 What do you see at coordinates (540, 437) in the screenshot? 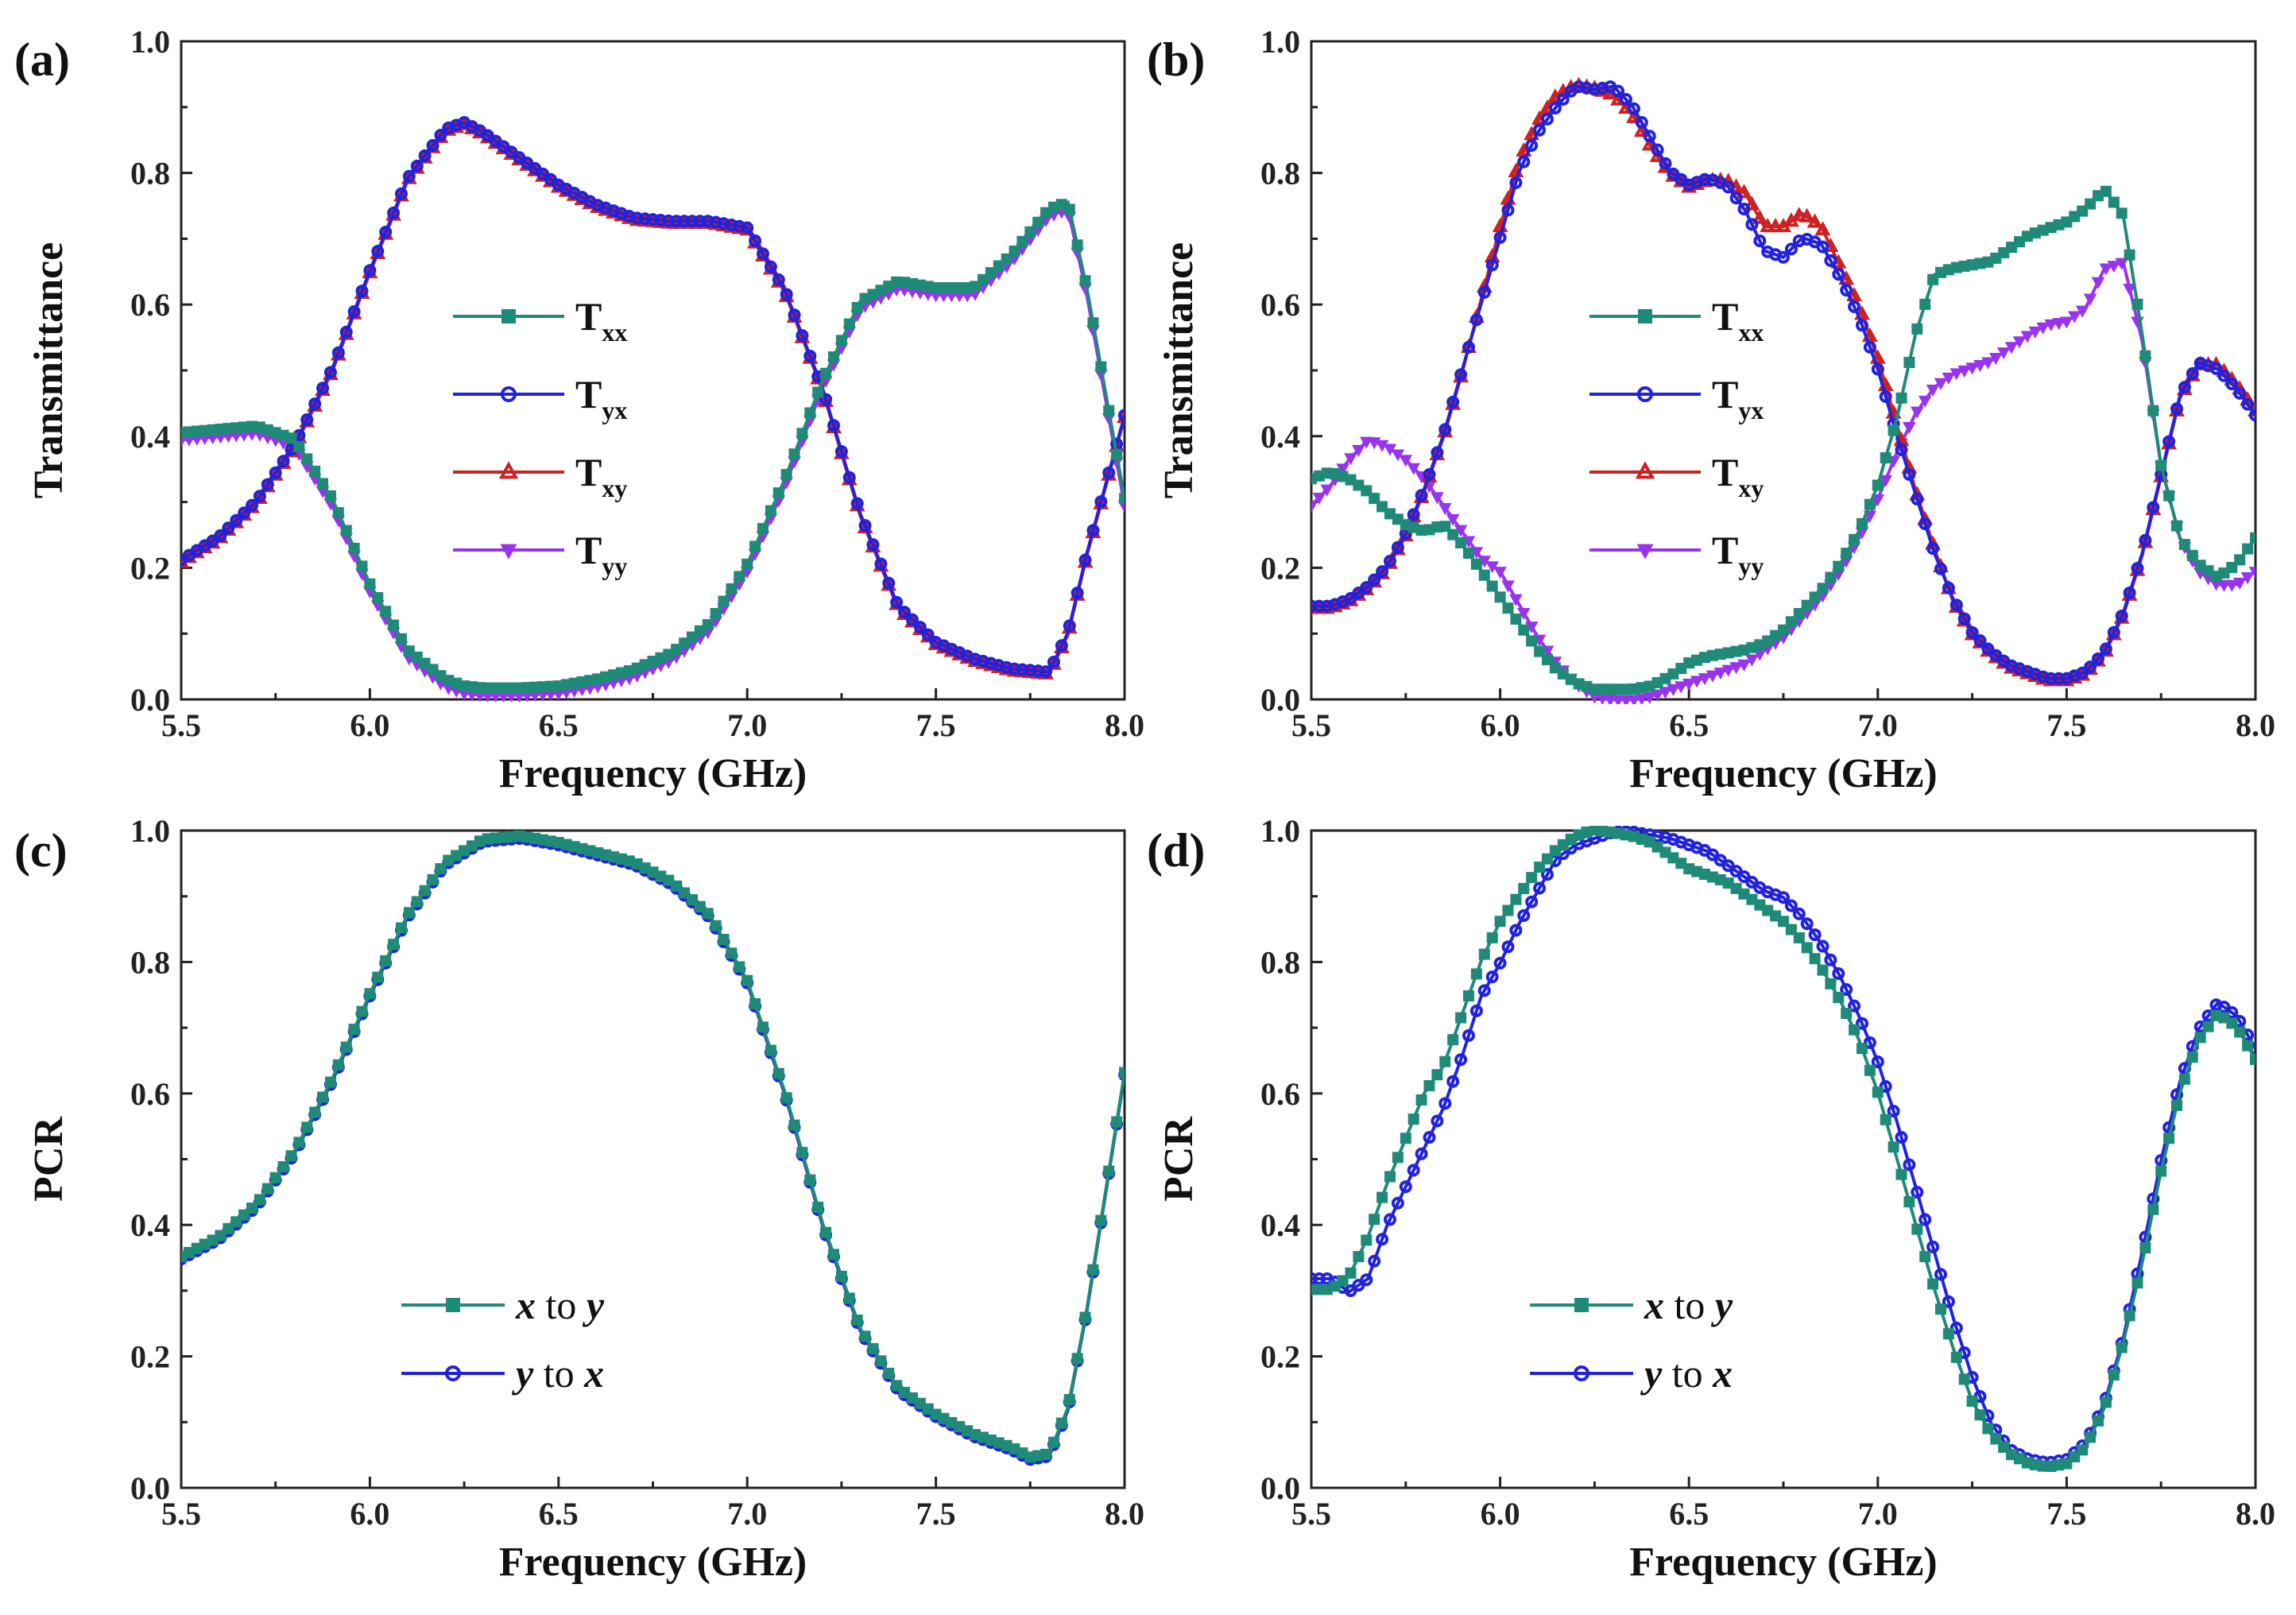
I see `legend: Txx Tyx Txy Tyy` at bounding box center [540, 437].